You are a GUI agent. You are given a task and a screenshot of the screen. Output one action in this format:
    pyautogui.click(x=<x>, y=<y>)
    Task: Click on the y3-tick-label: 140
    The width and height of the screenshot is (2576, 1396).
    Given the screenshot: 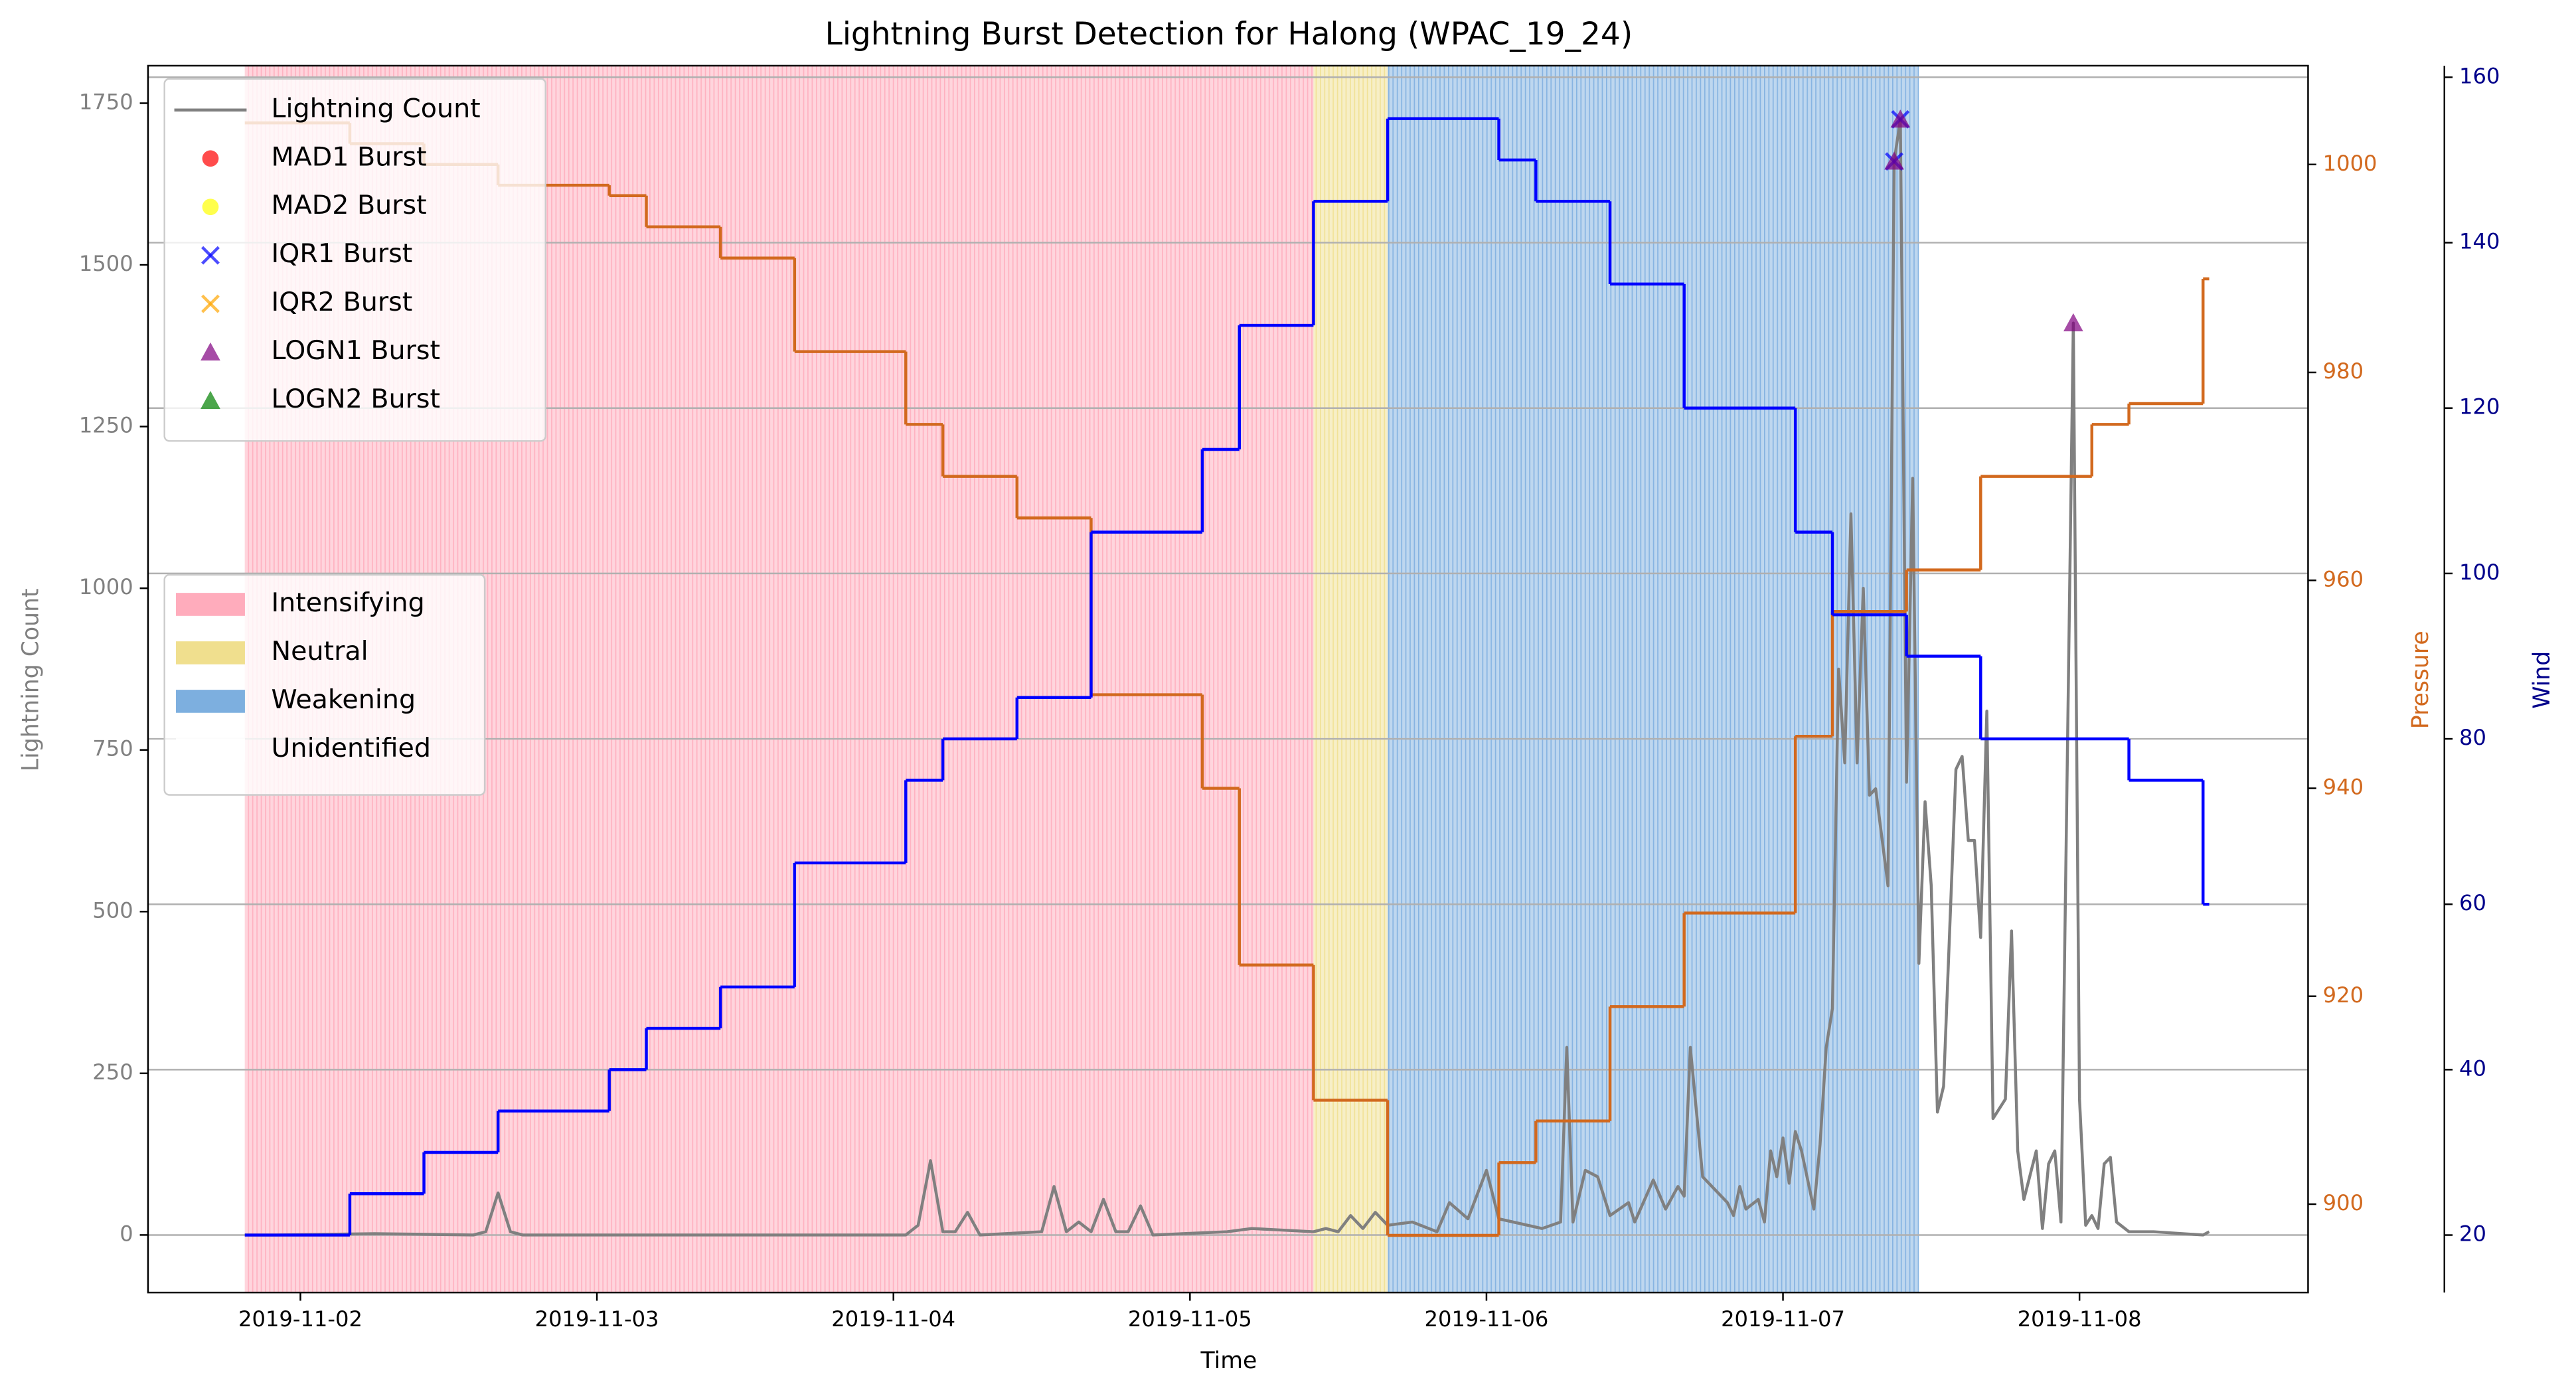 What is the action you would take?
    pyautogui.click(x=2479, y=241)
    